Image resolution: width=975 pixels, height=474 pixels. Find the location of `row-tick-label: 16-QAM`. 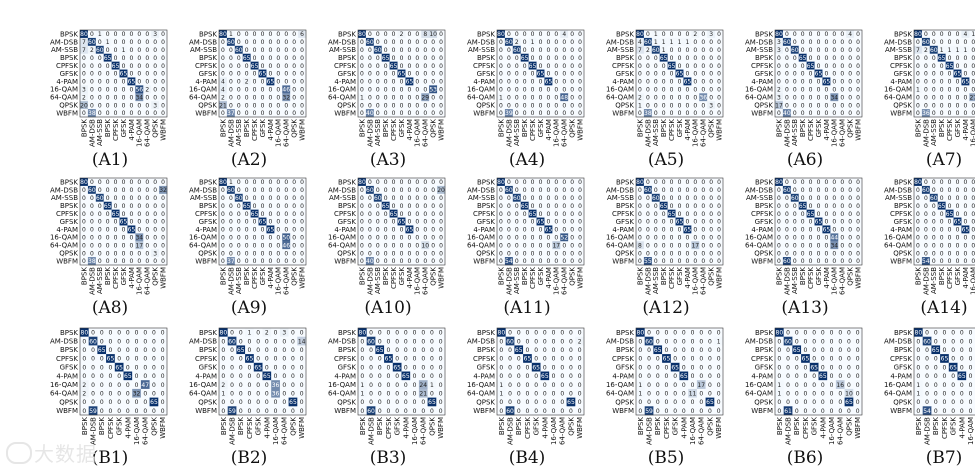

row-tick-label: 16-QAM is located at coordinates (759, 90).